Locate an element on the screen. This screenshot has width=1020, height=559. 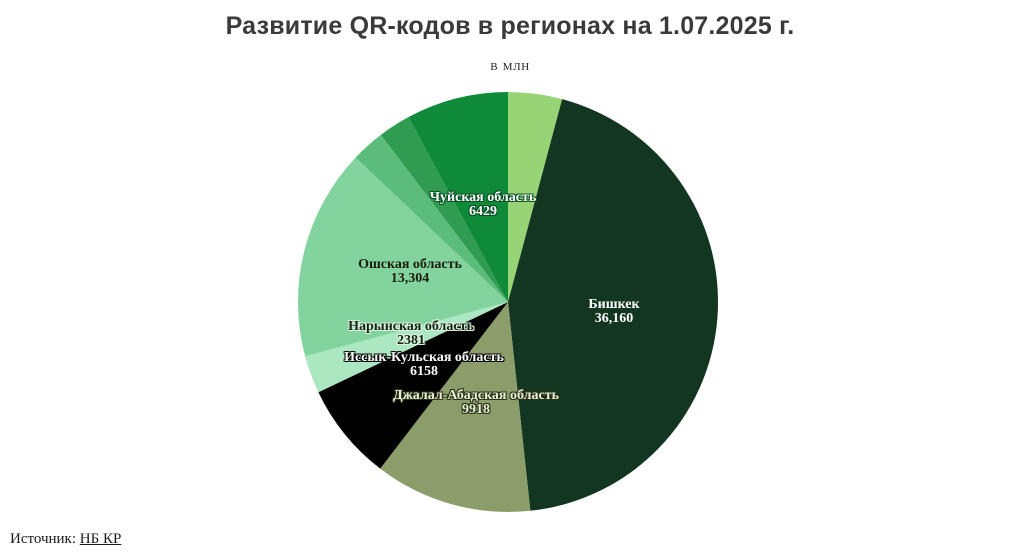
source-line: Источник: НБ КР is located at coordinates (65, 539).